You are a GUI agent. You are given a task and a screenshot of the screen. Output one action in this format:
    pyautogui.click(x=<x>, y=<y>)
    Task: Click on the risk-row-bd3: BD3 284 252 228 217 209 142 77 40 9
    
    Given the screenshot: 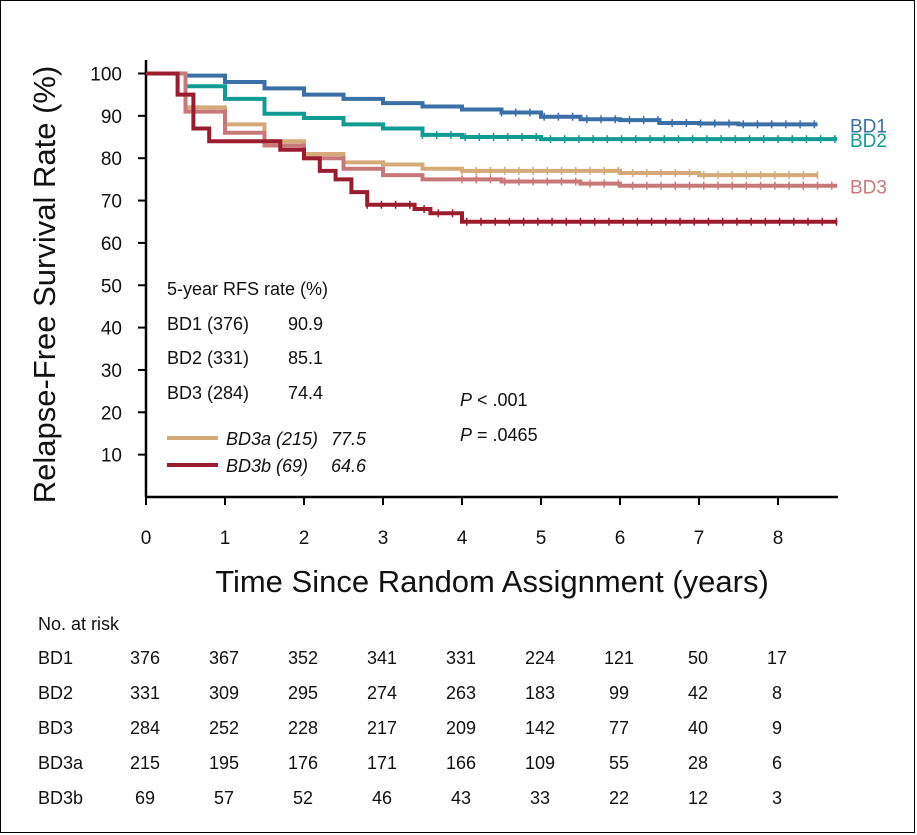 What is the action you would take?
    pyautogui.click(x=458, y=730)
    